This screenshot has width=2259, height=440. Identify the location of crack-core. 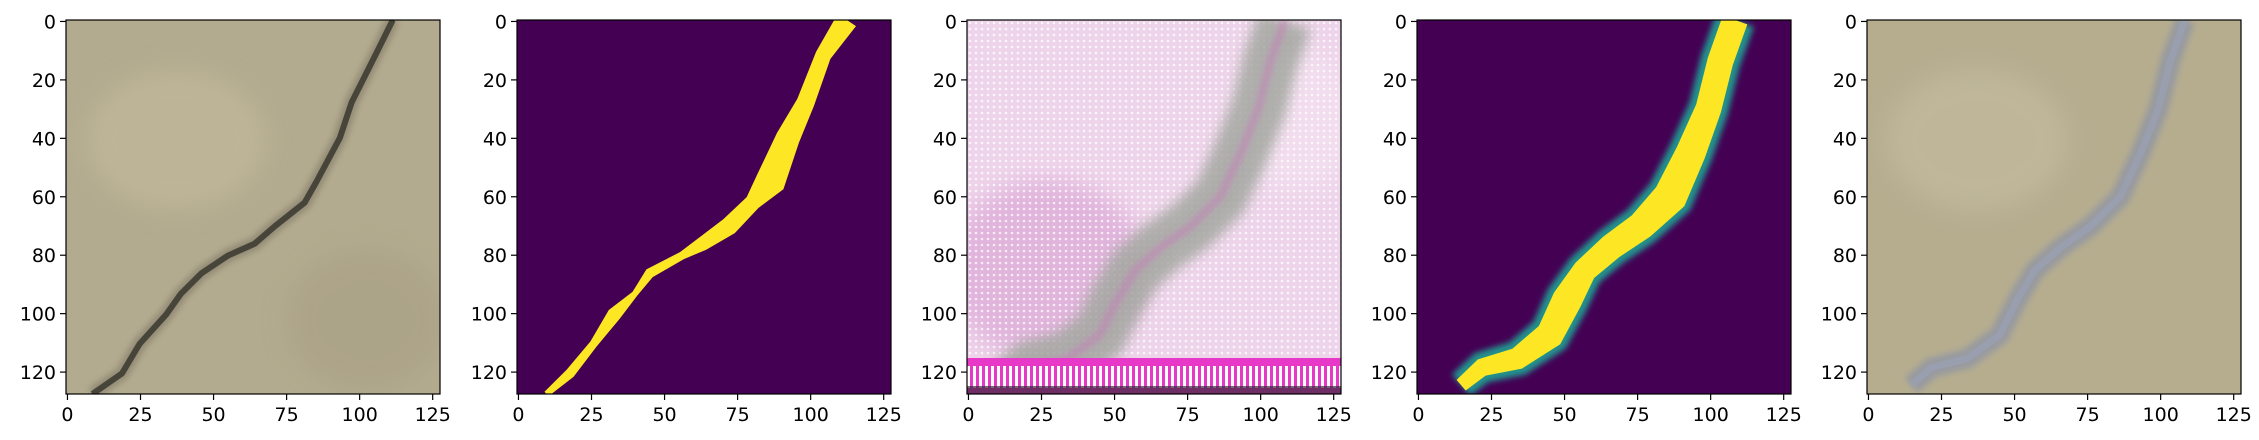
(2048, 204).